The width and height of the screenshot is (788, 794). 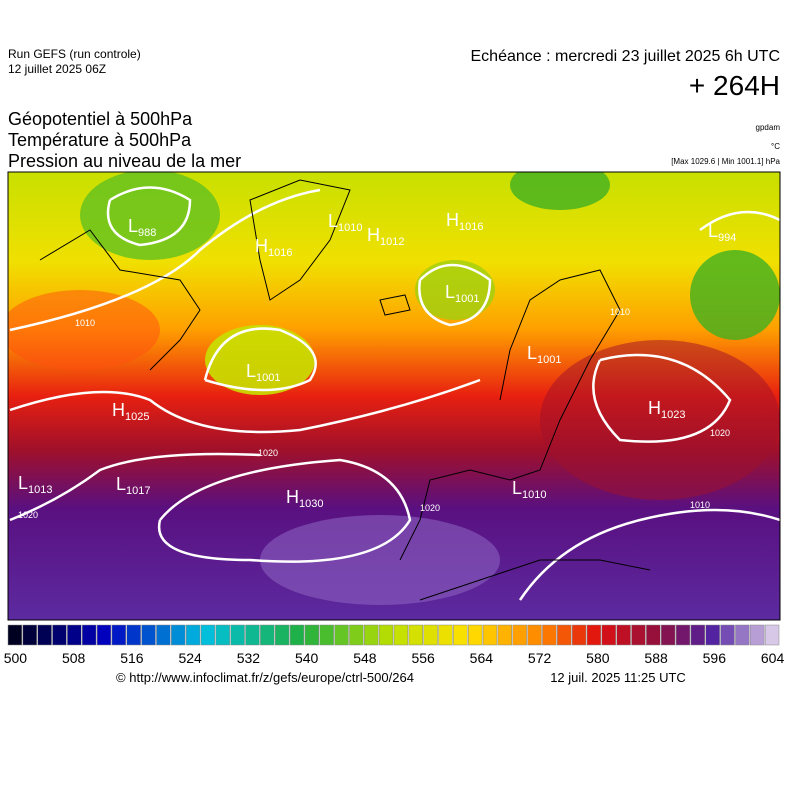 What do you see at coordinates (16, 658) in the screenshot?
I see `colorbar-tick-label: 500` at bounding box center [16, 658].